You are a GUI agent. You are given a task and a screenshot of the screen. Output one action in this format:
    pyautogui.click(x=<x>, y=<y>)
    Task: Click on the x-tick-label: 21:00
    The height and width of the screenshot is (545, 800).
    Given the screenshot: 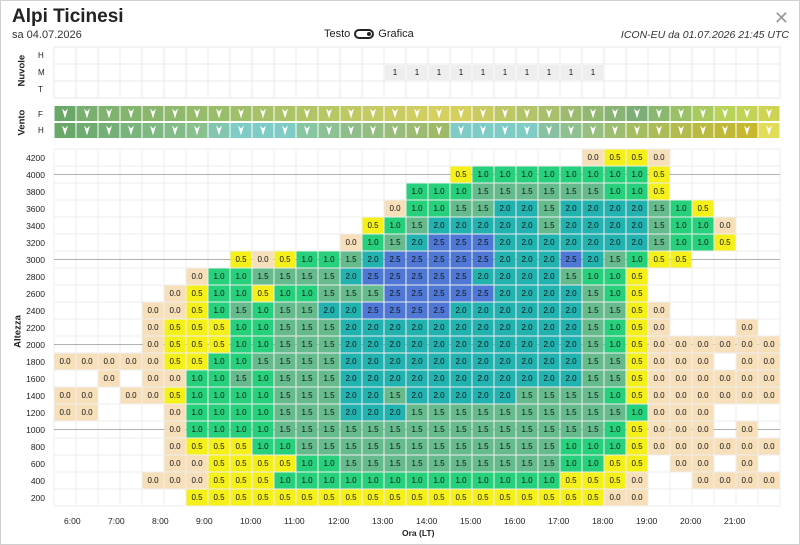 What is the action you would take?
    pyautogui.click(x=735, y=521)
    